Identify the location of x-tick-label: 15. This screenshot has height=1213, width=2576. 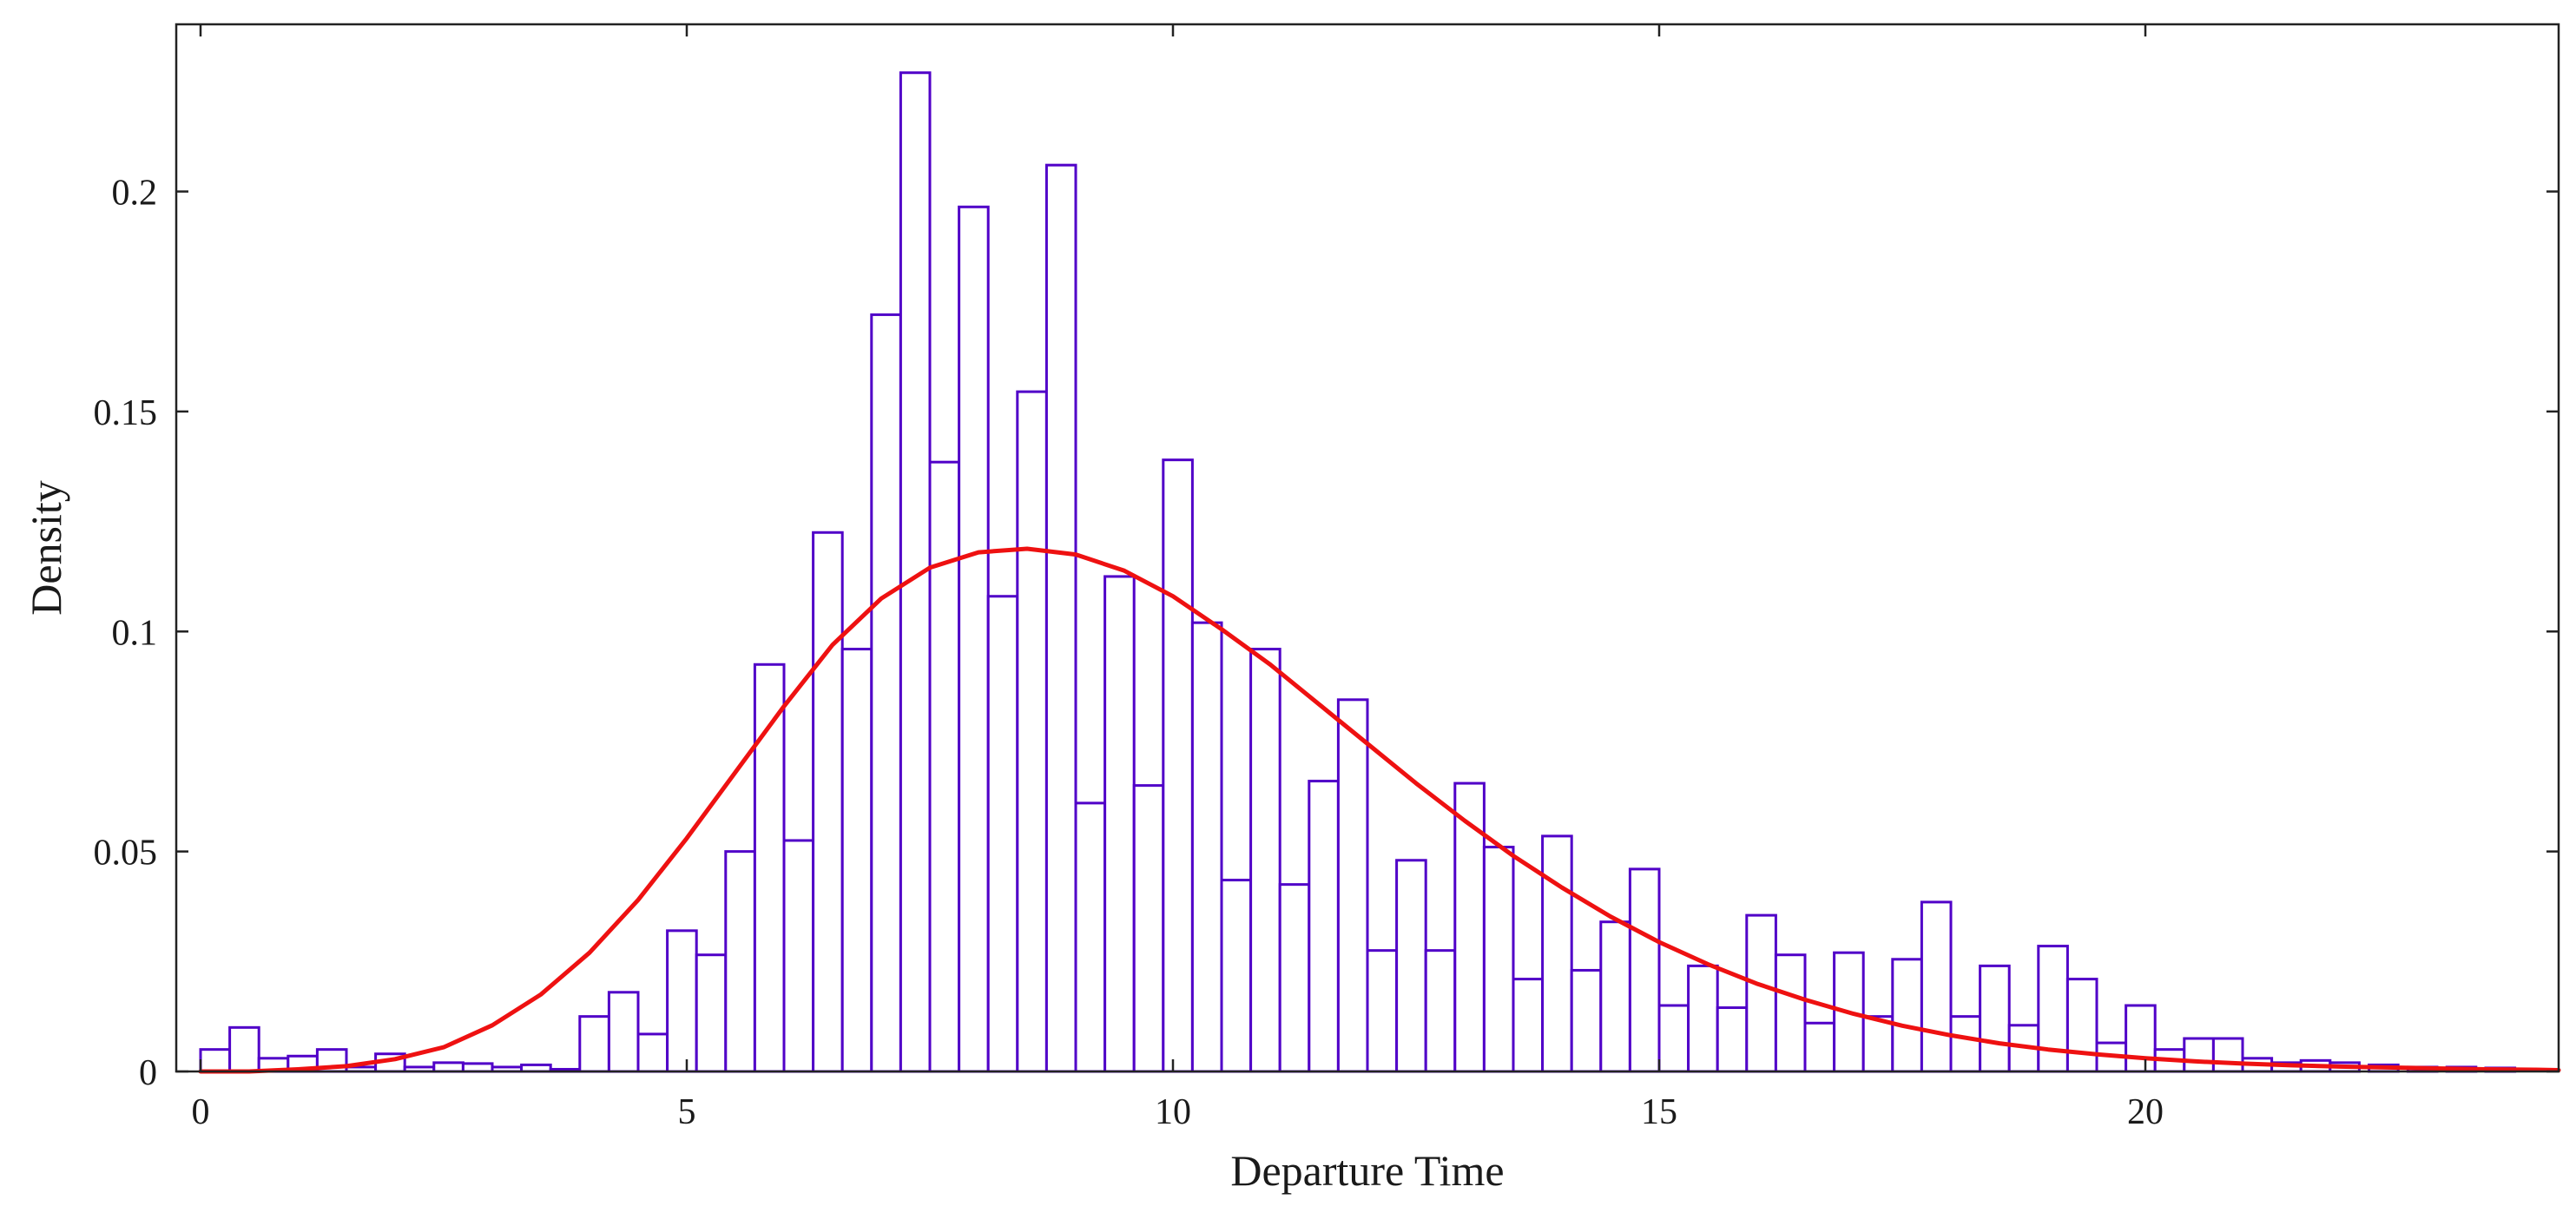
(1659, 1112).